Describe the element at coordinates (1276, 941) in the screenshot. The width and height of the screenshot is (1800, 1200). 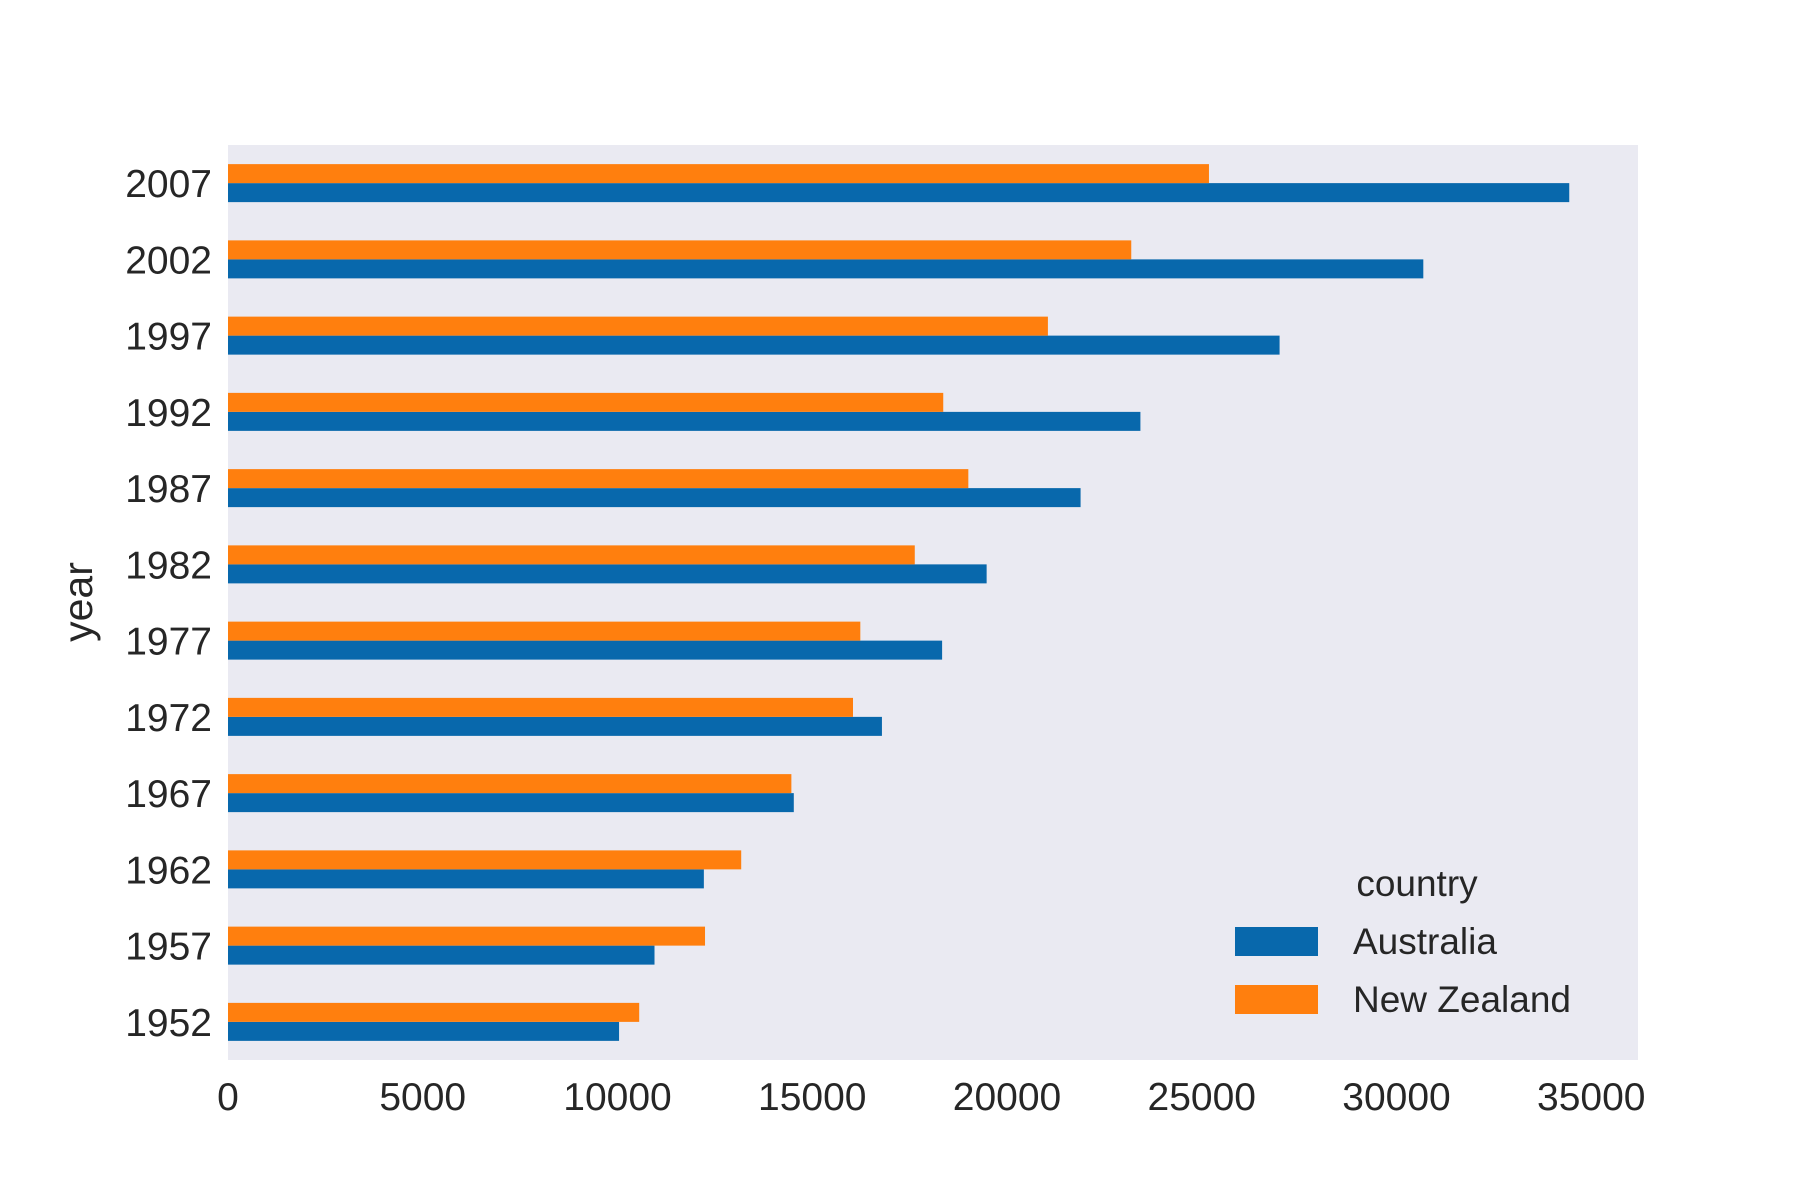
I see `legend-swatch-australia` at that location.